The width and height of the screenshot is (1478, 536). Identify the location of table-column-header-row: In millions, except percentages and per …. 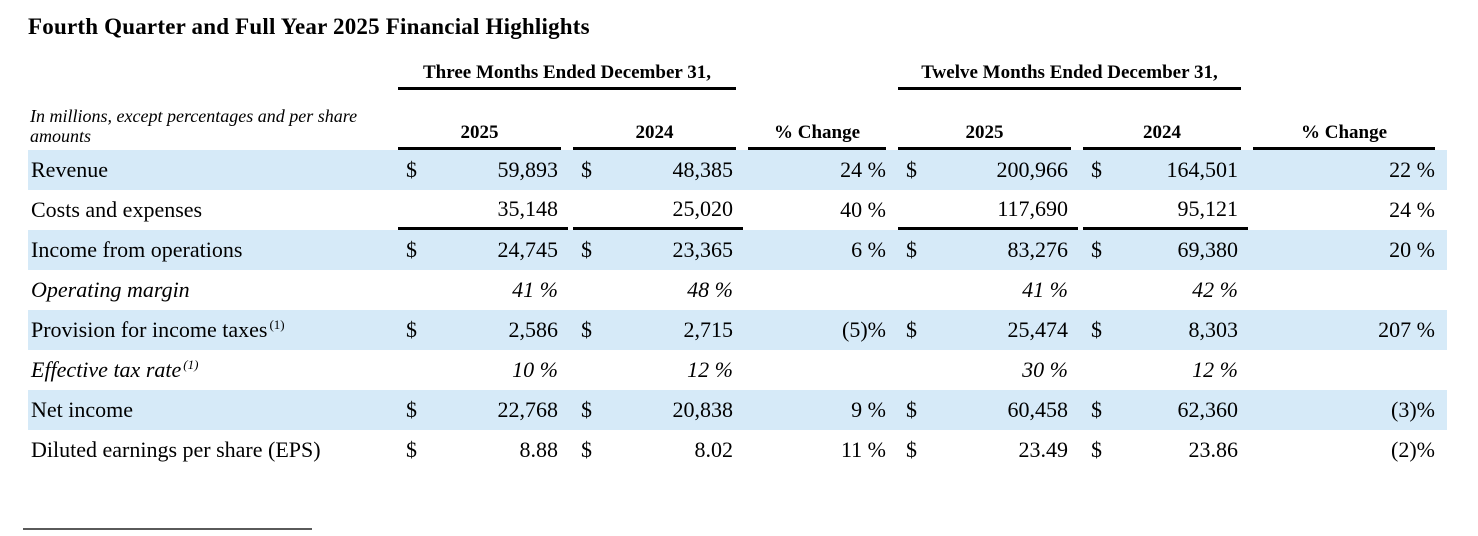
(737, 120).